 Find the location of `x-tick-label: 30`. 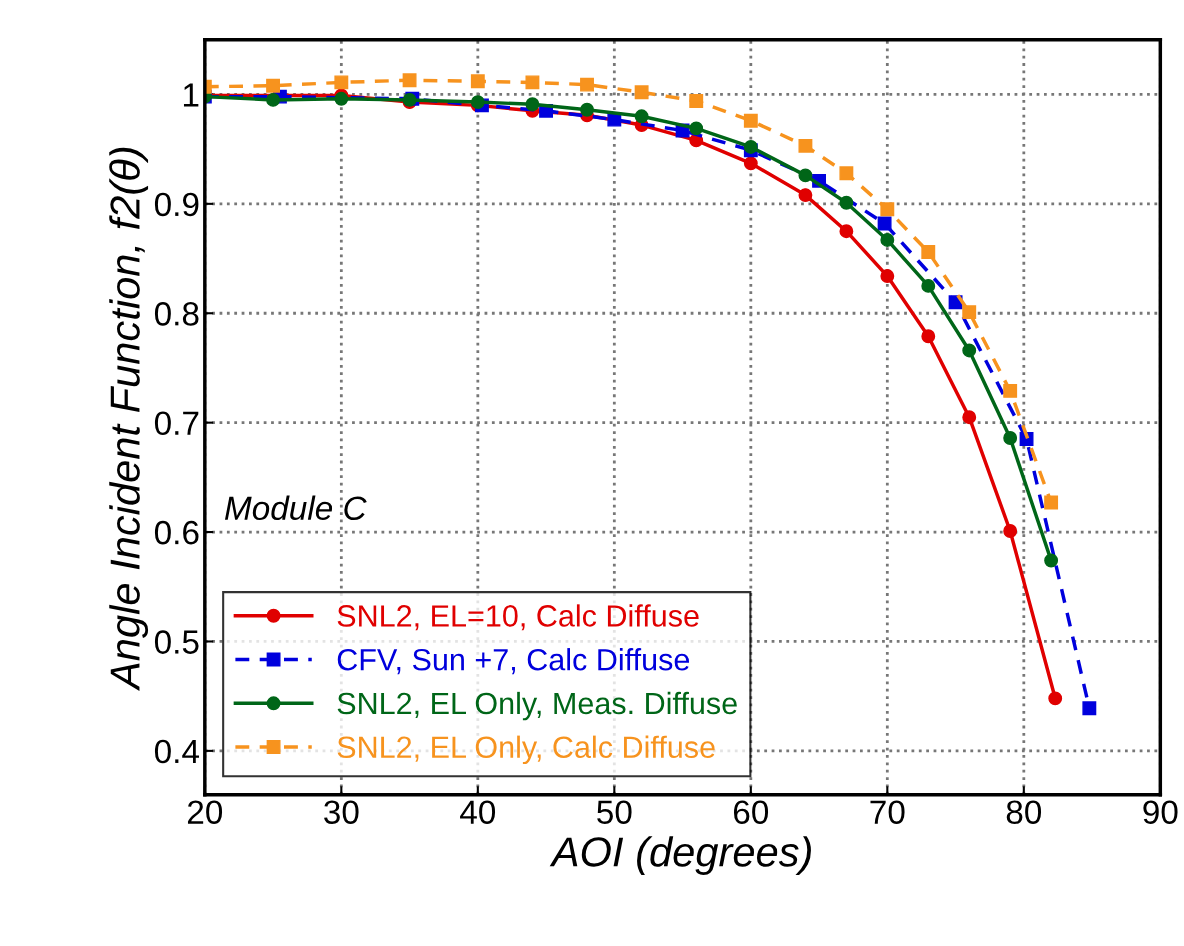

x-tick-label: 30 is located at coordinates (341, 812).